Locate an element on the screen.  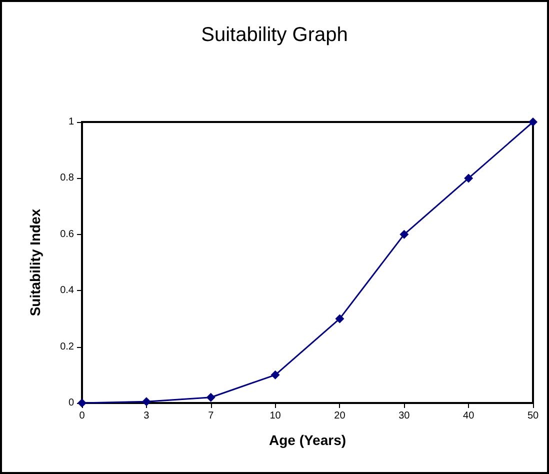
y-tick-label: 0.2 is located at coordinates (67, 346).